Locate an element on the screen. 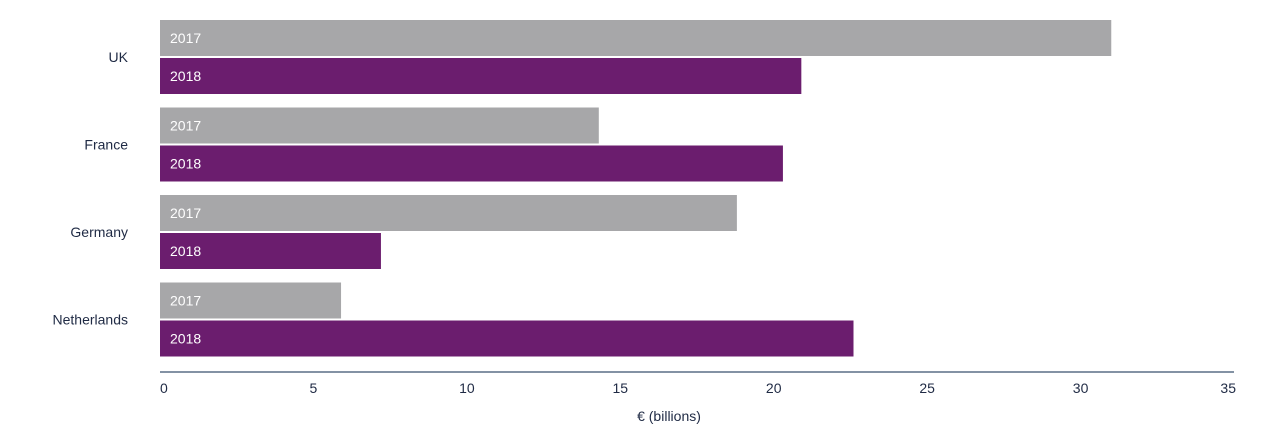 Image resolution: width=1288 pixels, height=439 pixels. x-tick-label-10: 10 is located at coordinates (467, 388).